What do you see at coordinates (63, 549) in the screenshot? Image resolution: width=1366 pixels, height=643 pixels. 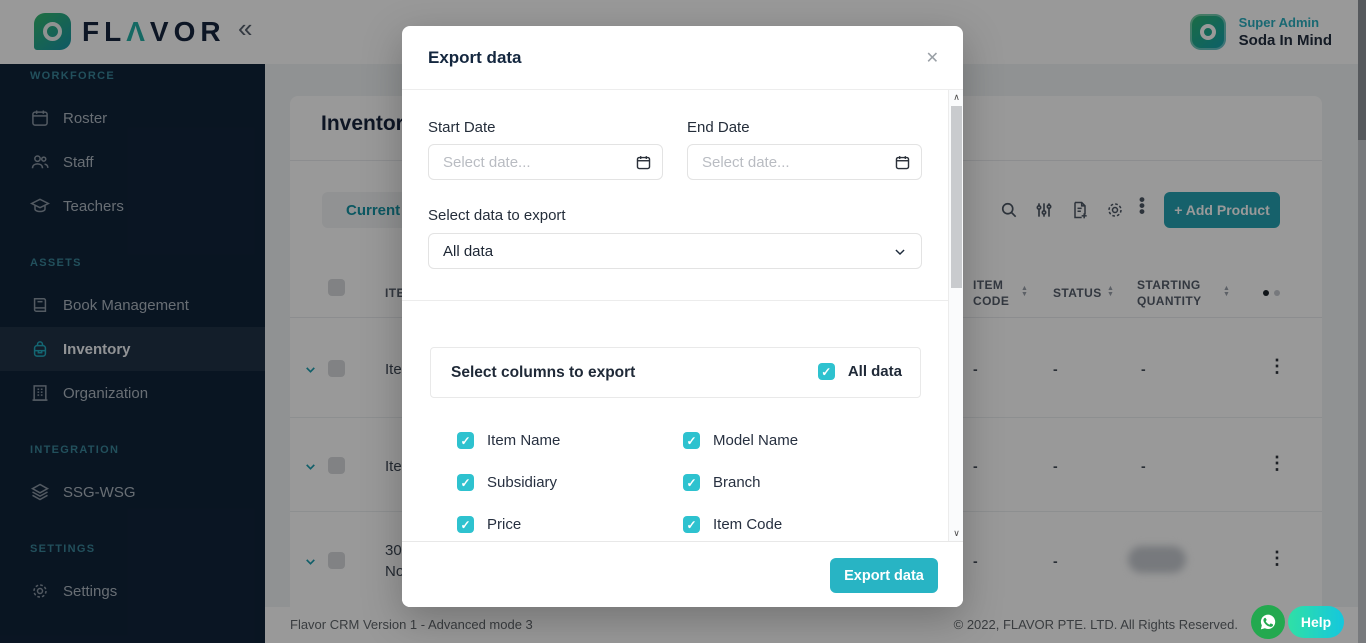 I see `section-settings: SETTINGS` at bounding box center [63, 549].